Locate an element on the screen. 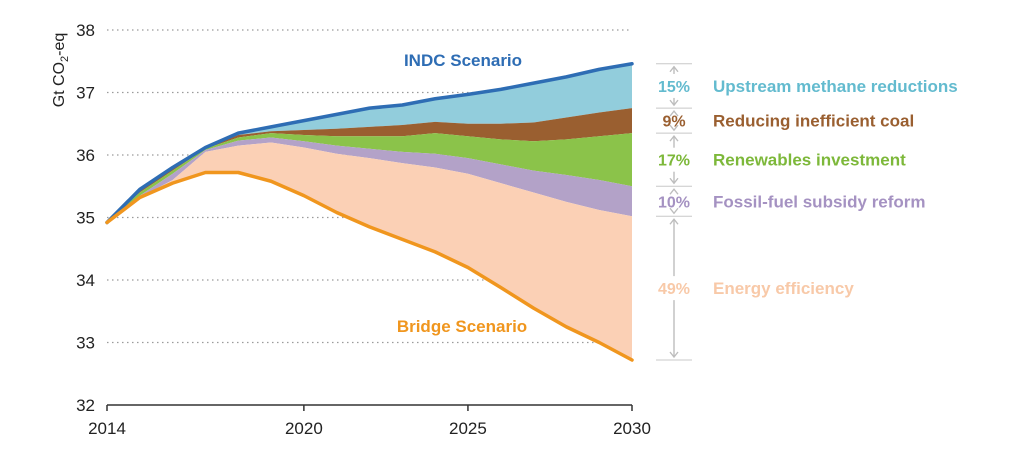  band-renewables-investment is located at coordinates (369, 178).